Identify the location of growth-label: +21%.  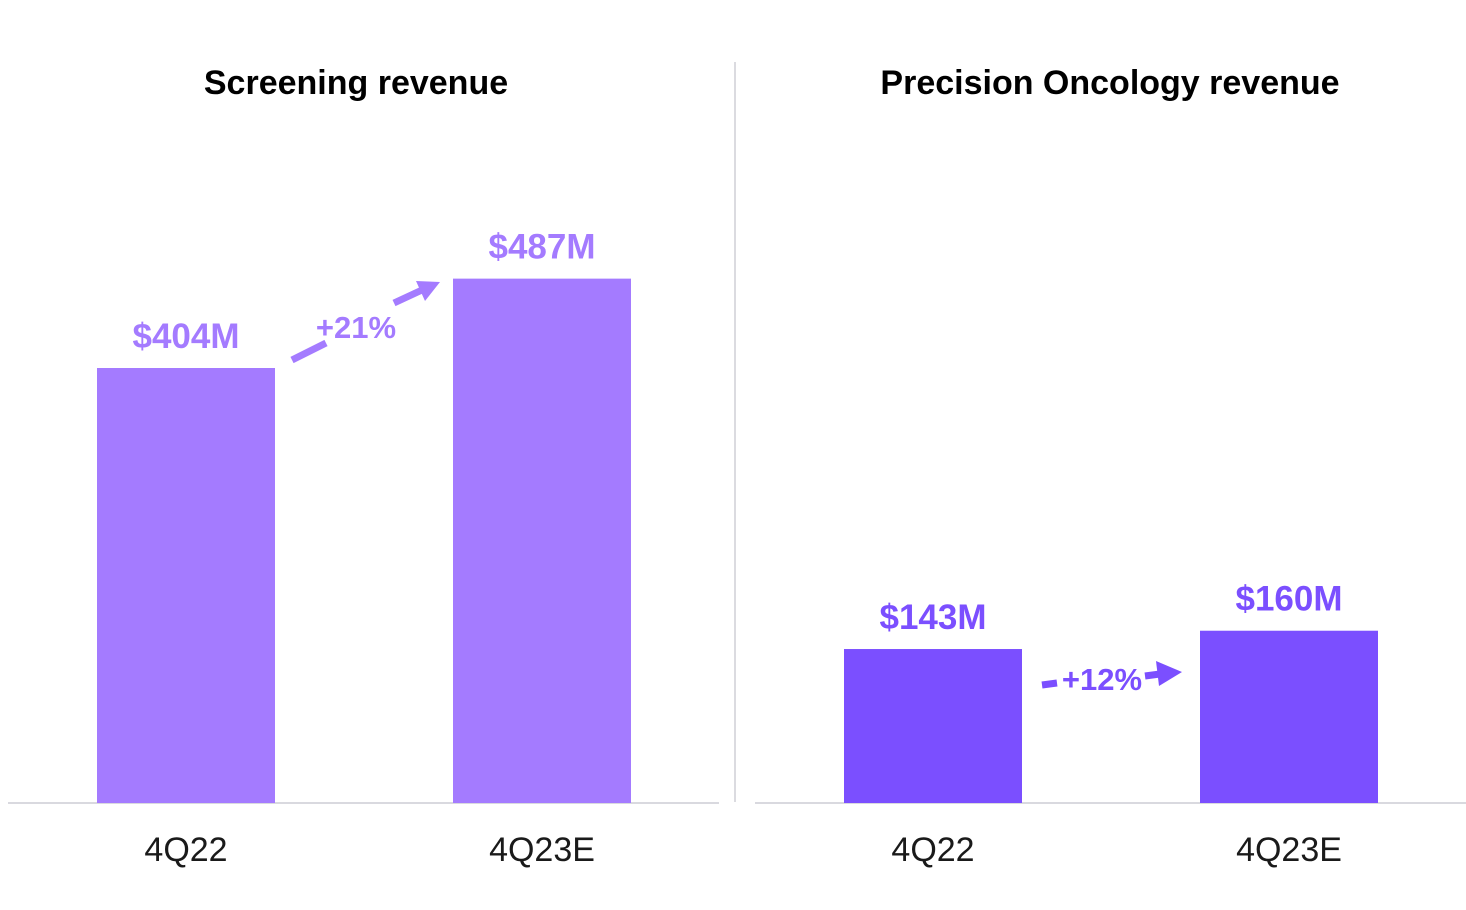
(356, 327).